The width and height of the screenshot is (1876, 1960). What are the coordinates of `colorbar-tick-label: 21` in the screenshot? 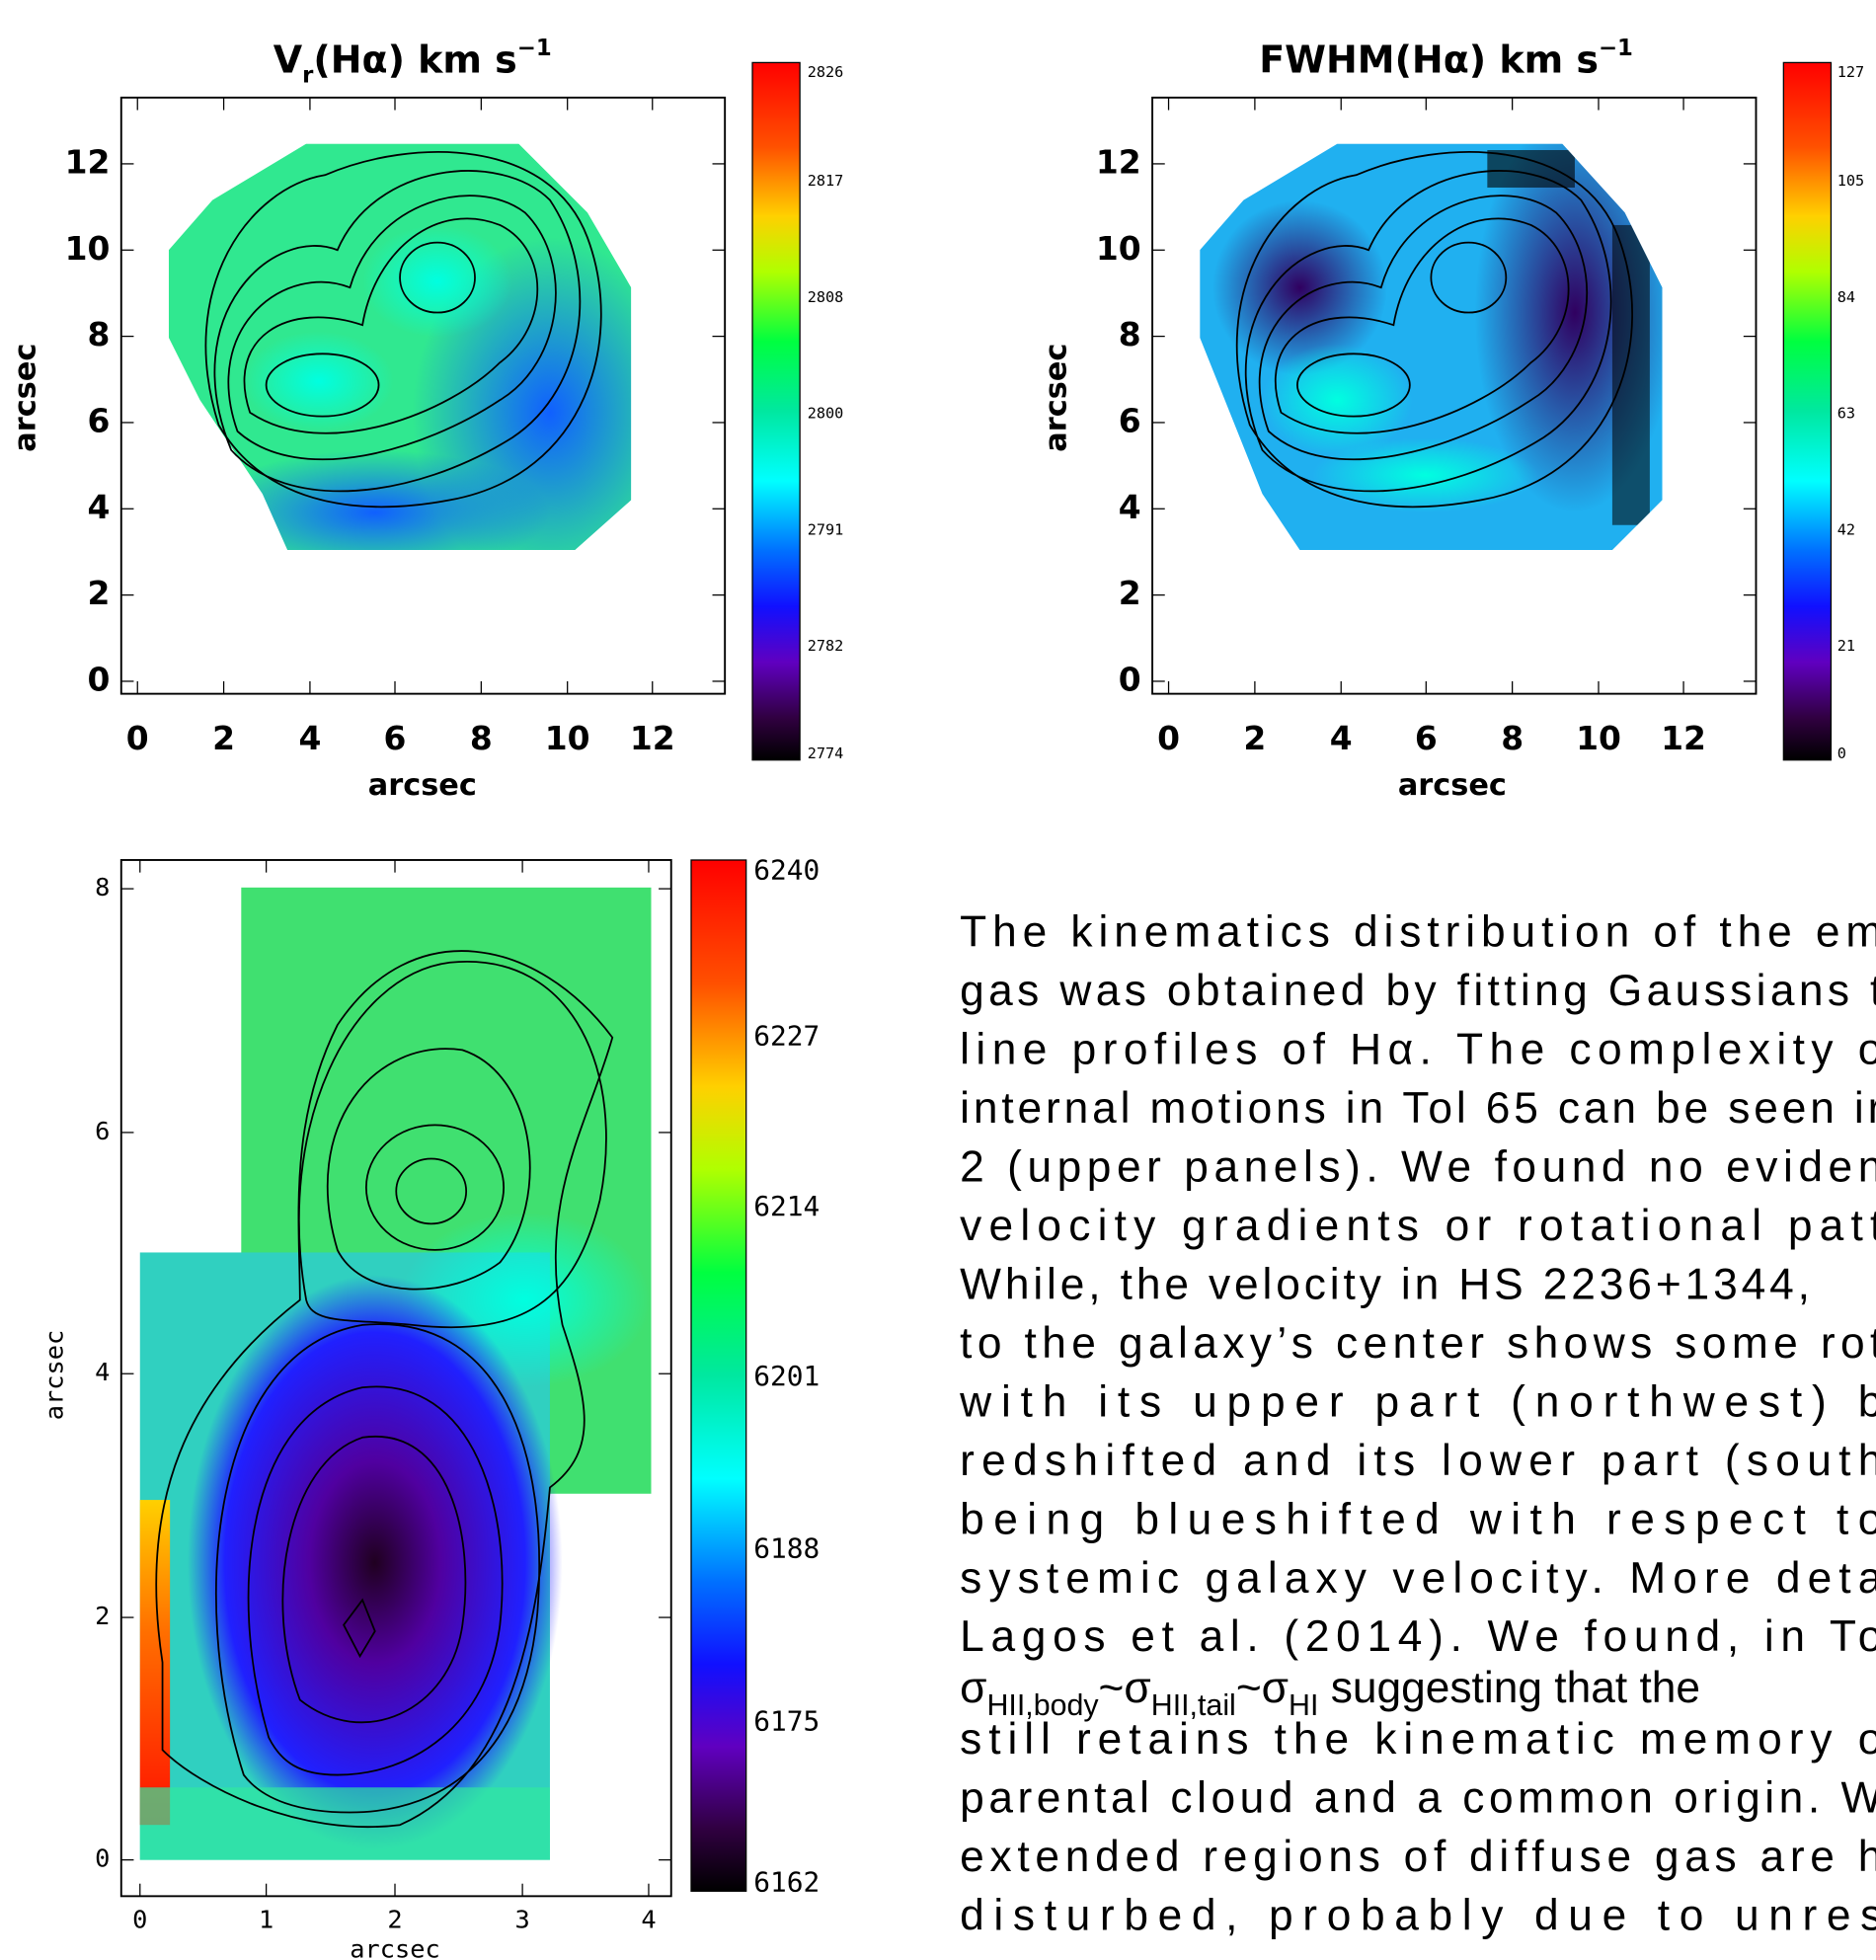 It's located at (1846, 646).